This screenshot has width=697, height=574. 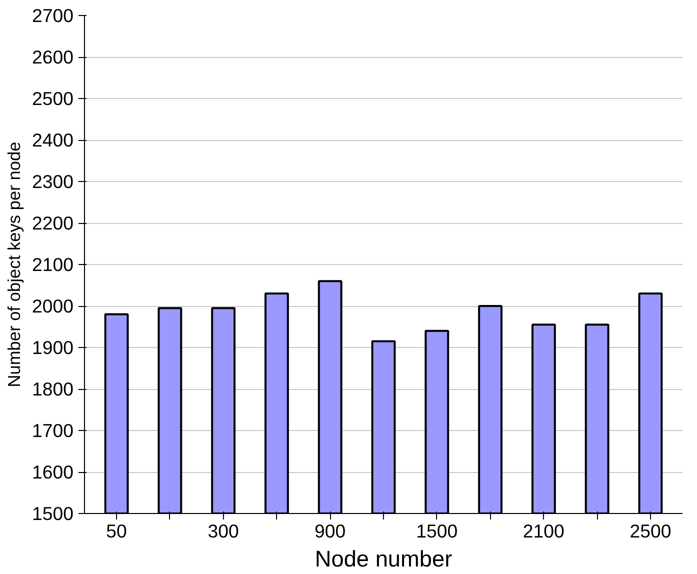 What do you see at coordinates (651, 531) in the screenshot?
I see `x-tick-label: 2500` at bounding box center [651, 531].